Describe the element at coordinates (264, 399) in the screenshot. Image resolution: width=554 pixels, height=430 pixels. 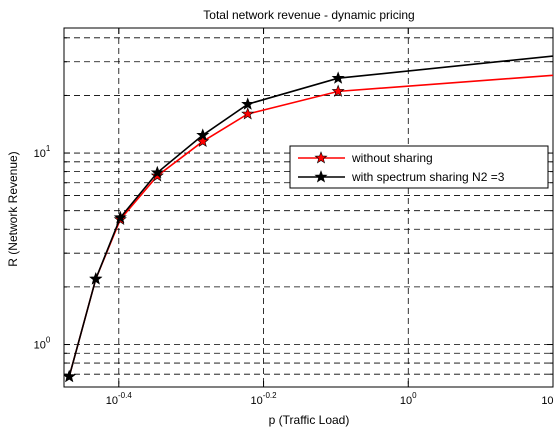
I see `x-tick-label: 10-0.2` at that location.